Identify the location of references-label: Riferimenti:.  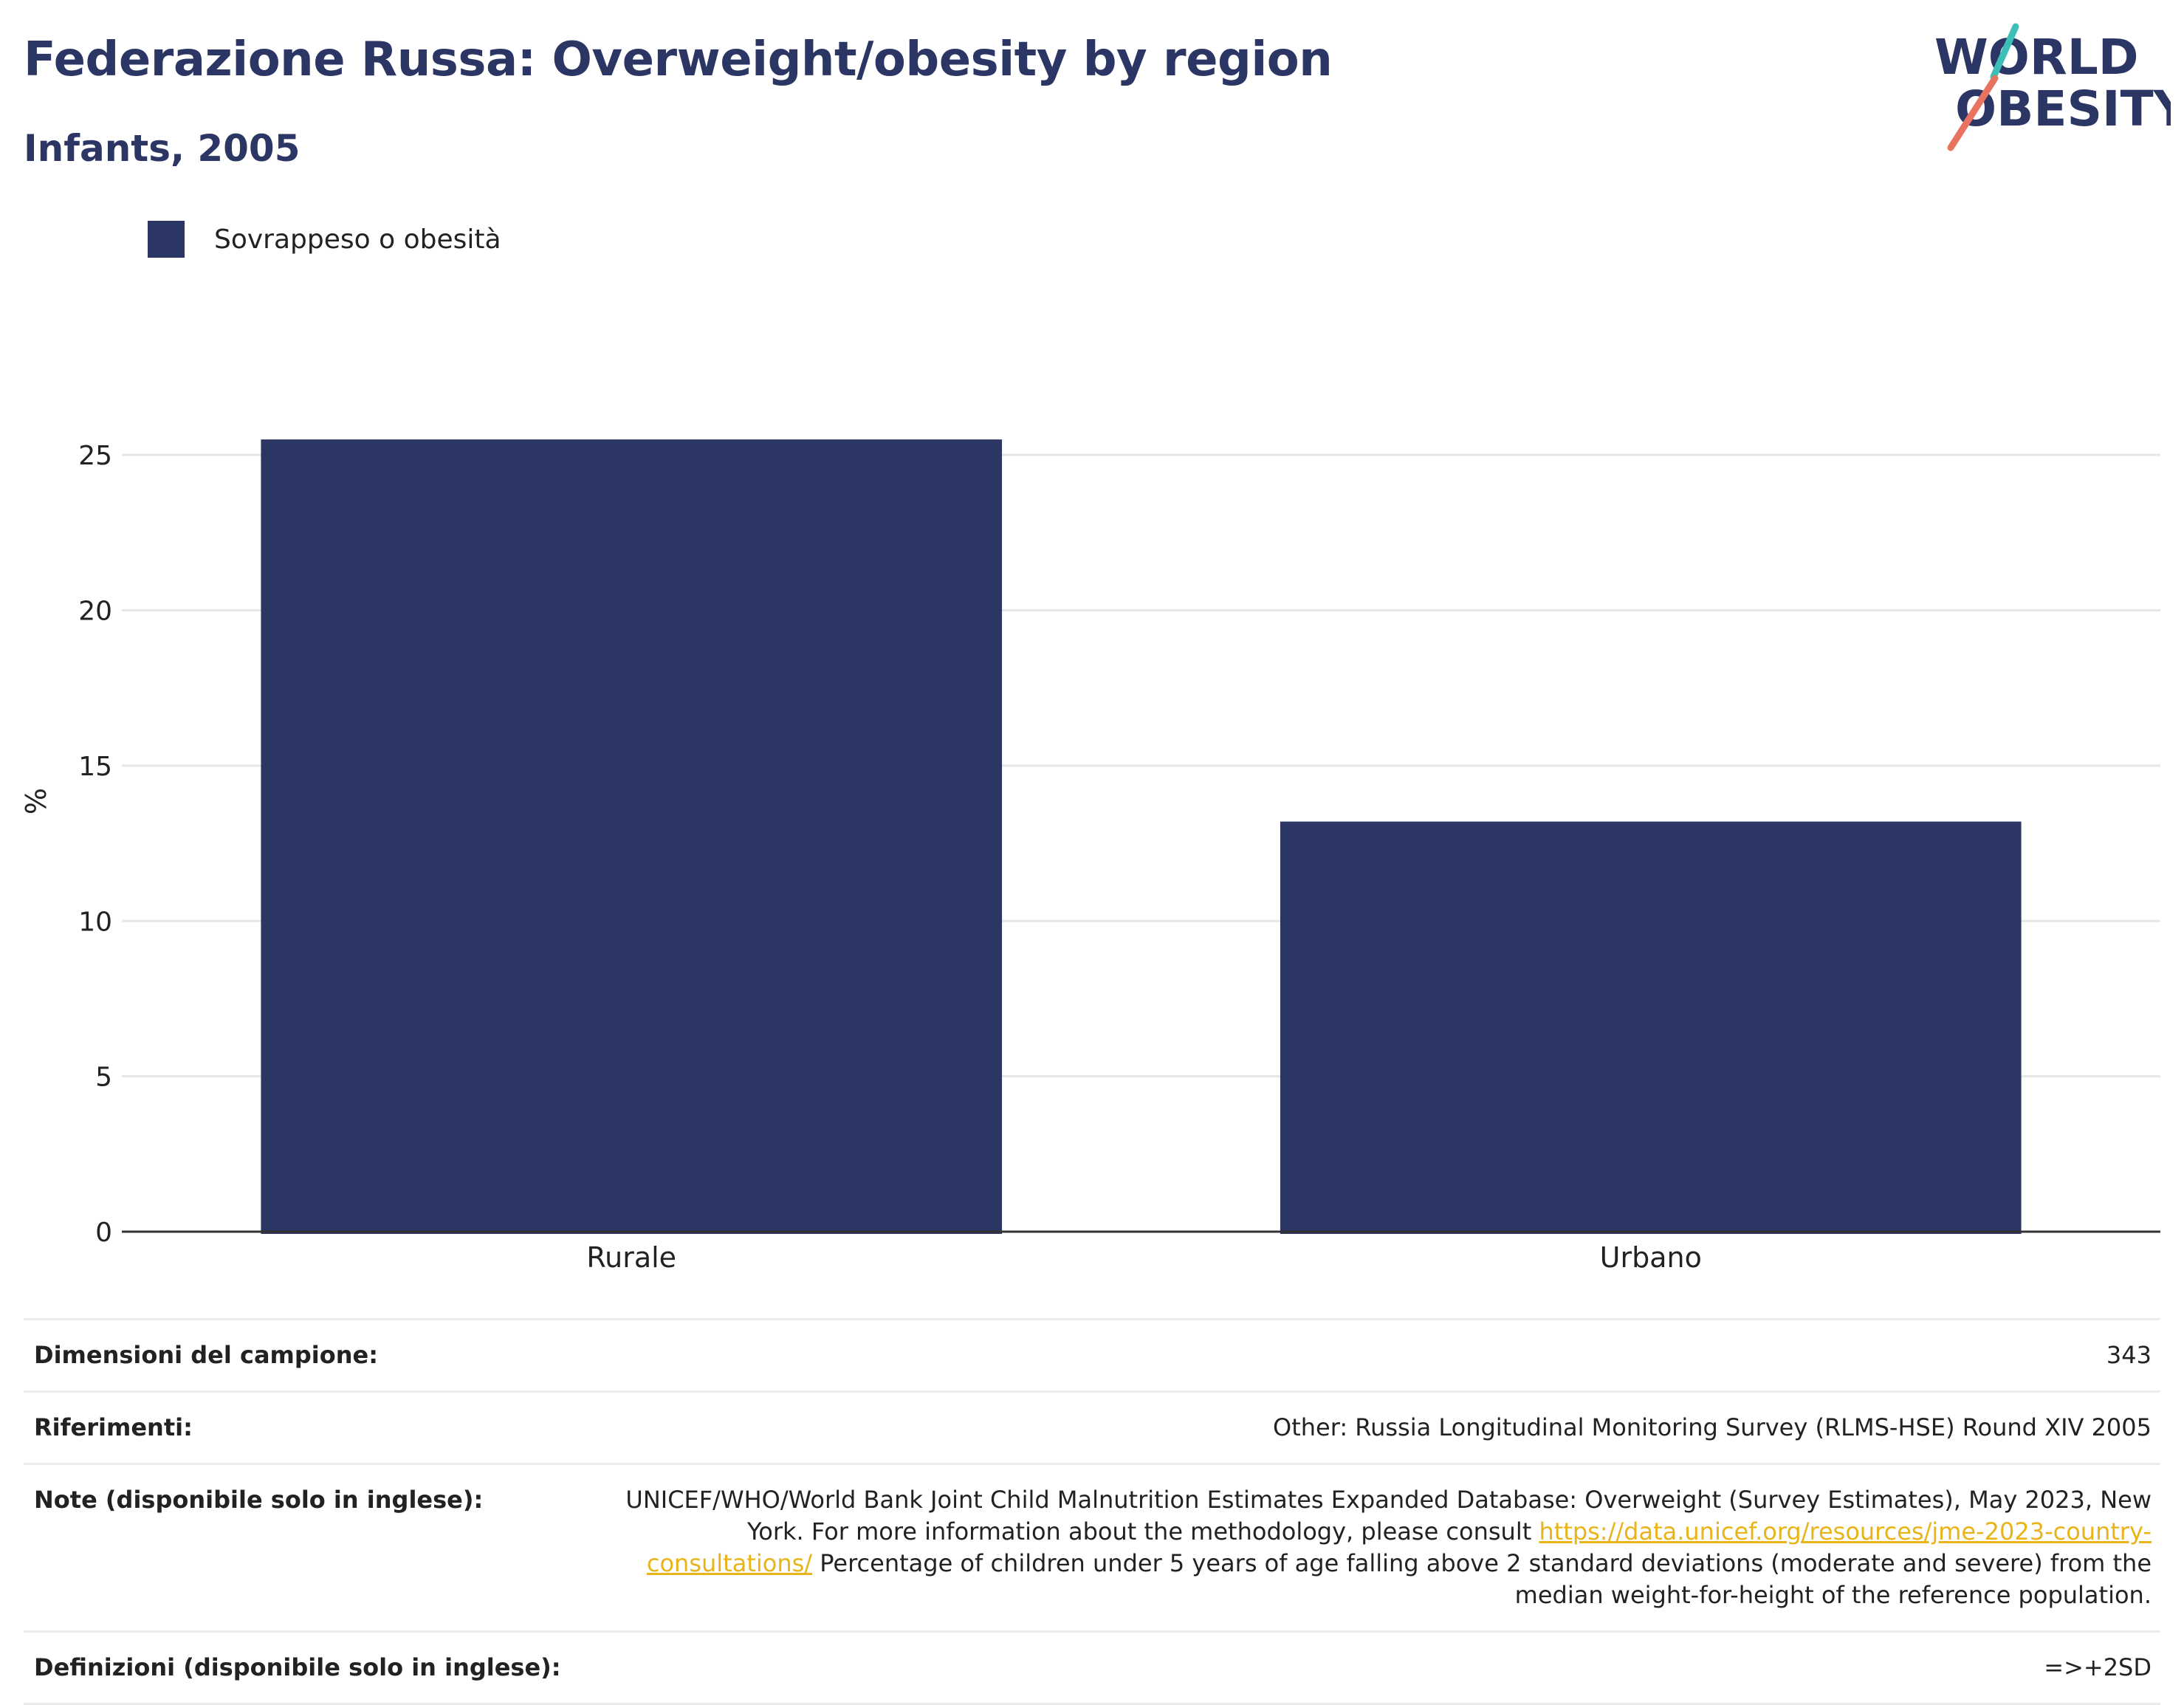
(114, 1427).